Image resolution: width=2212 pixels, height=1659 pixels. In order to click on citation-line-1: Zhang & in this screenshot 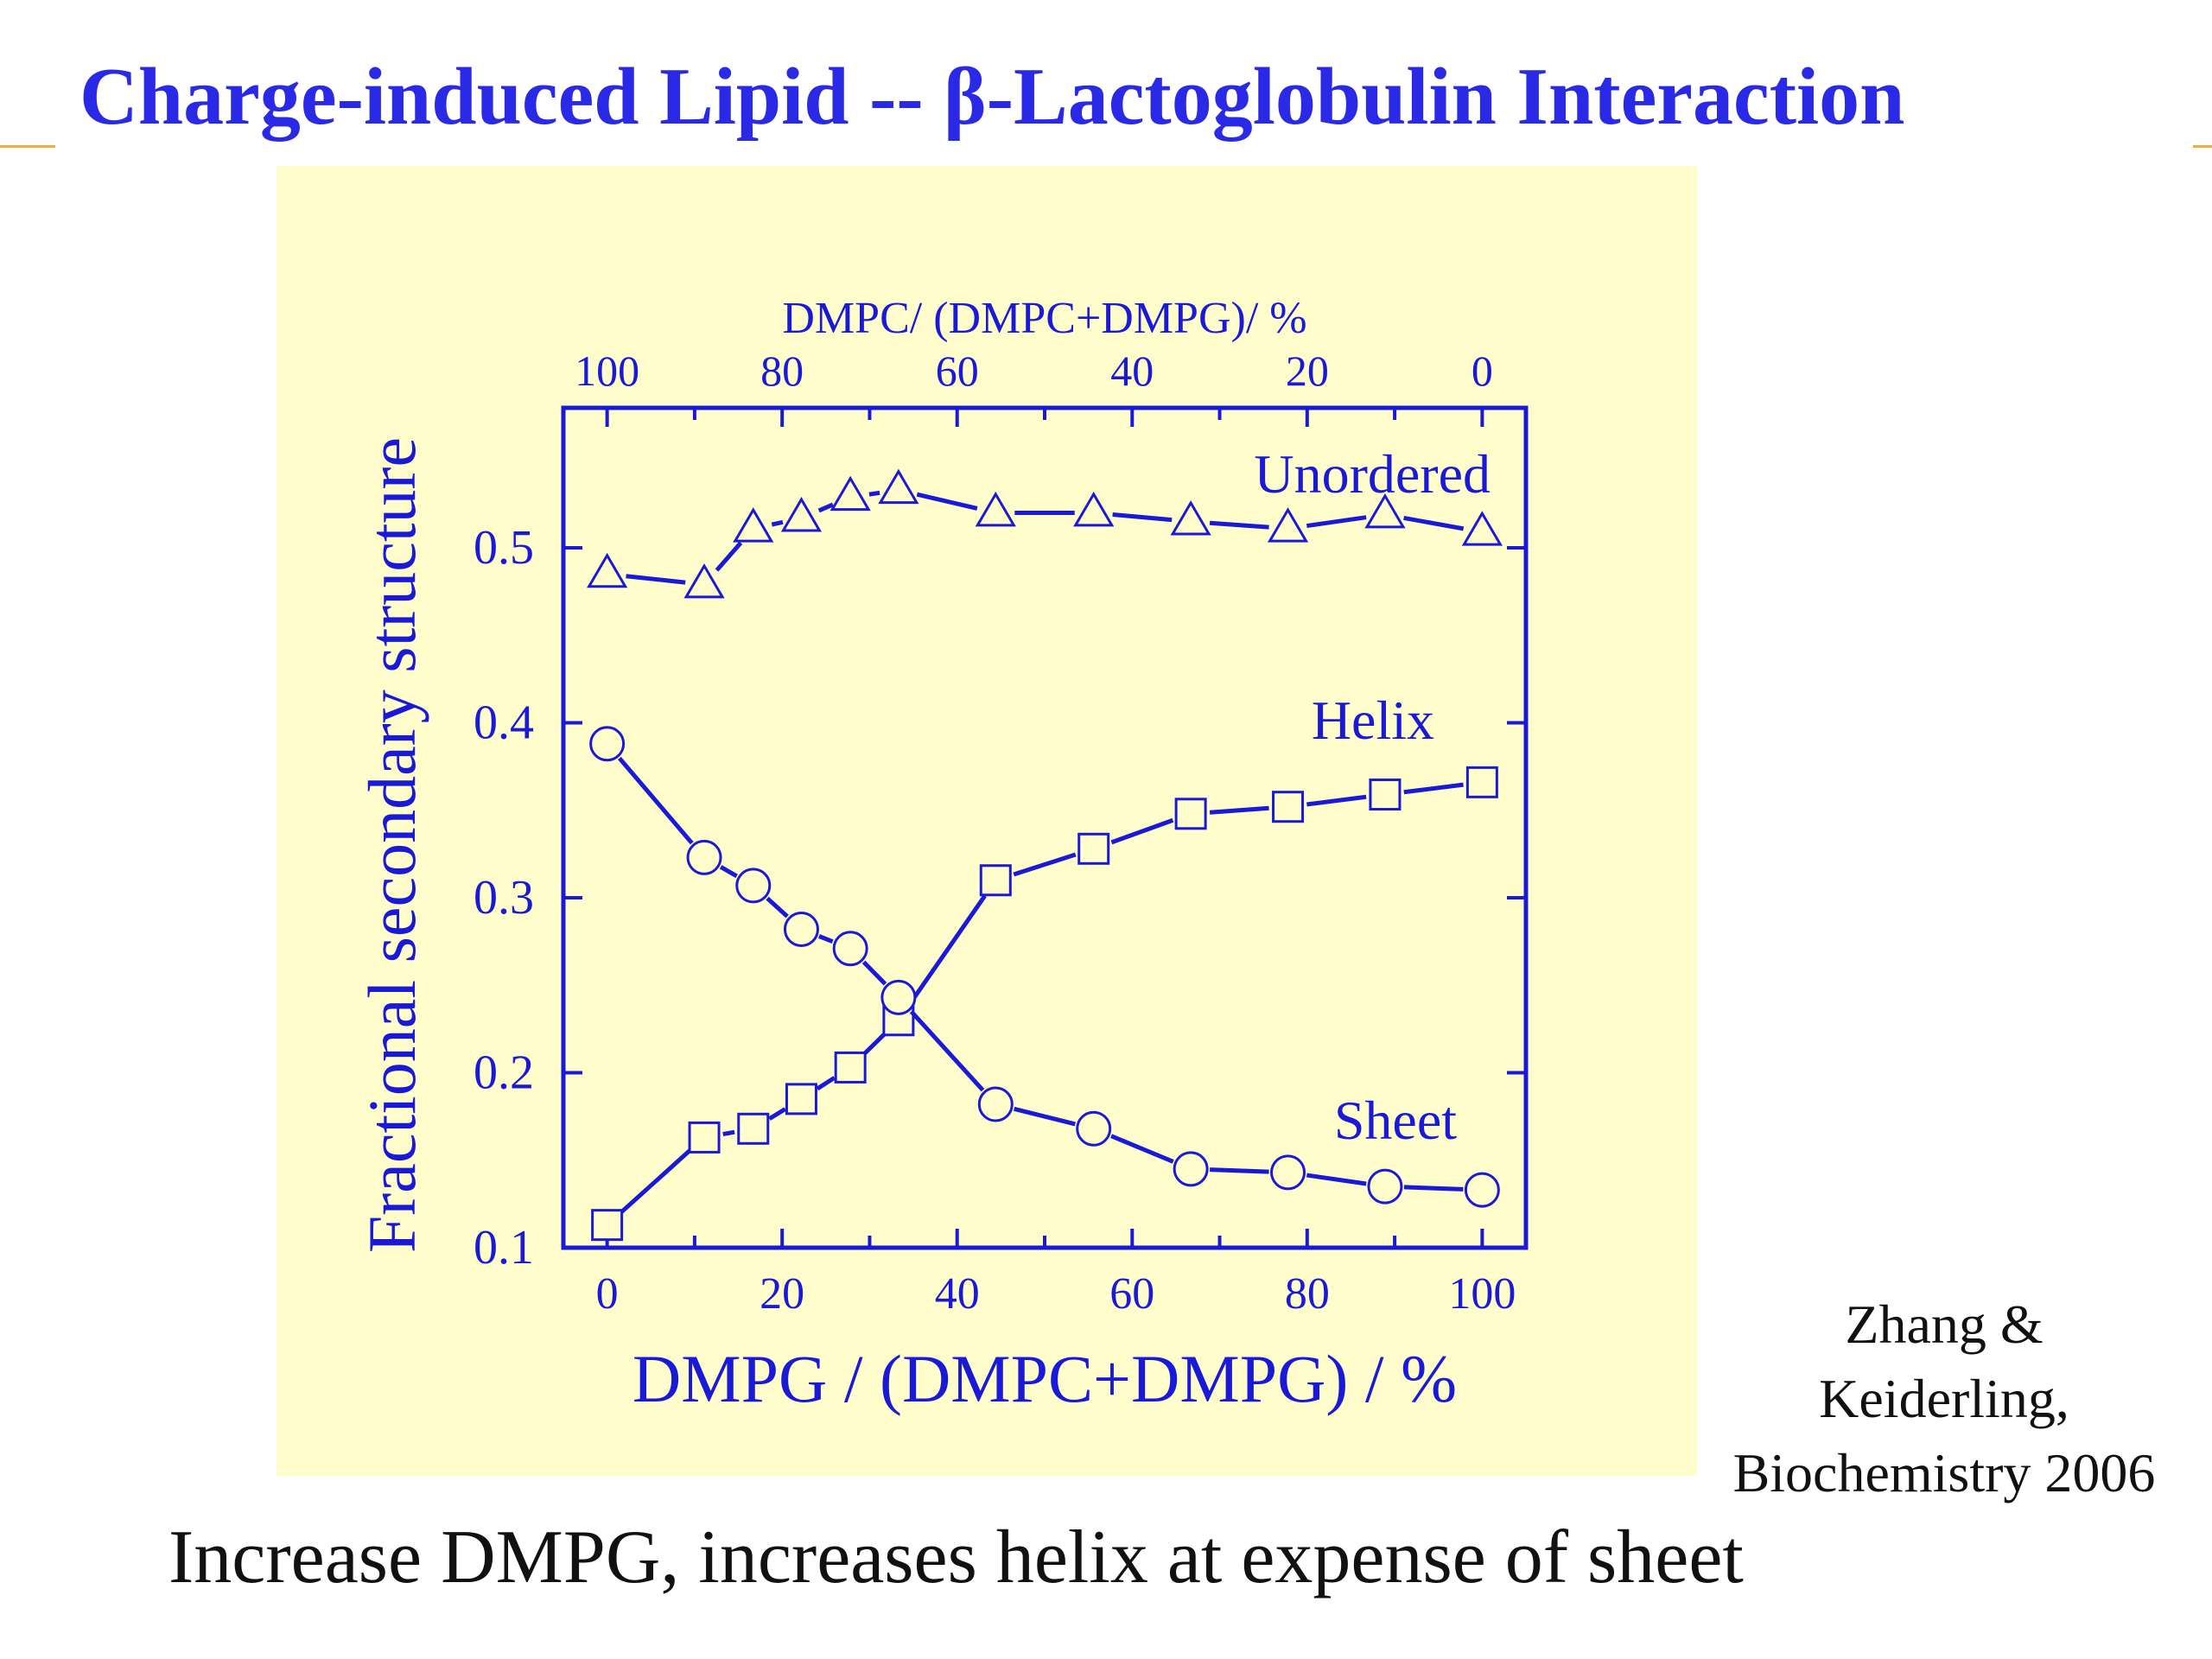, I will do `click(1944, 1324)`.